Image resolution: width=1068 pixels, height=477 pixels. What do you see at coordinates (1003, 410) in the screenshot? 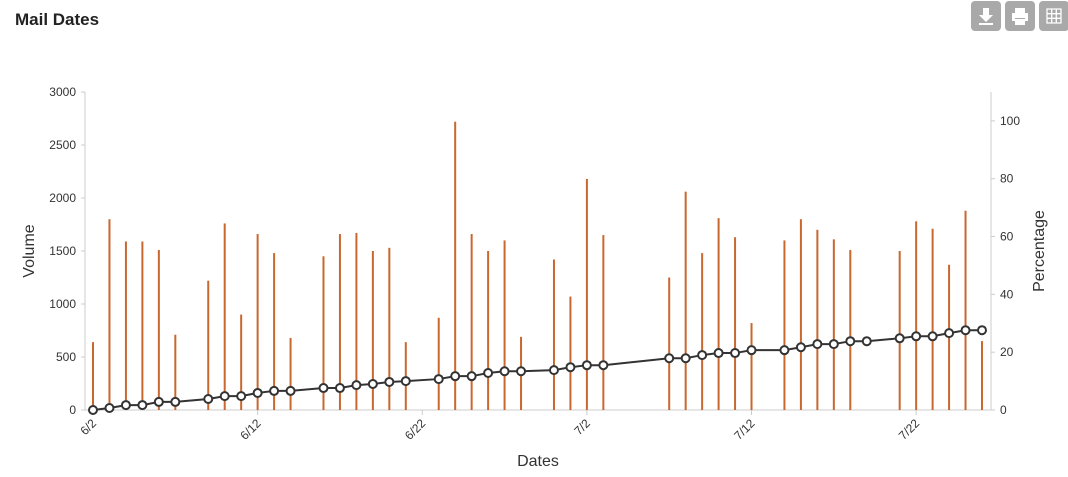
I see `y2-tick-label: 0` at bounding box center [1003, 410].